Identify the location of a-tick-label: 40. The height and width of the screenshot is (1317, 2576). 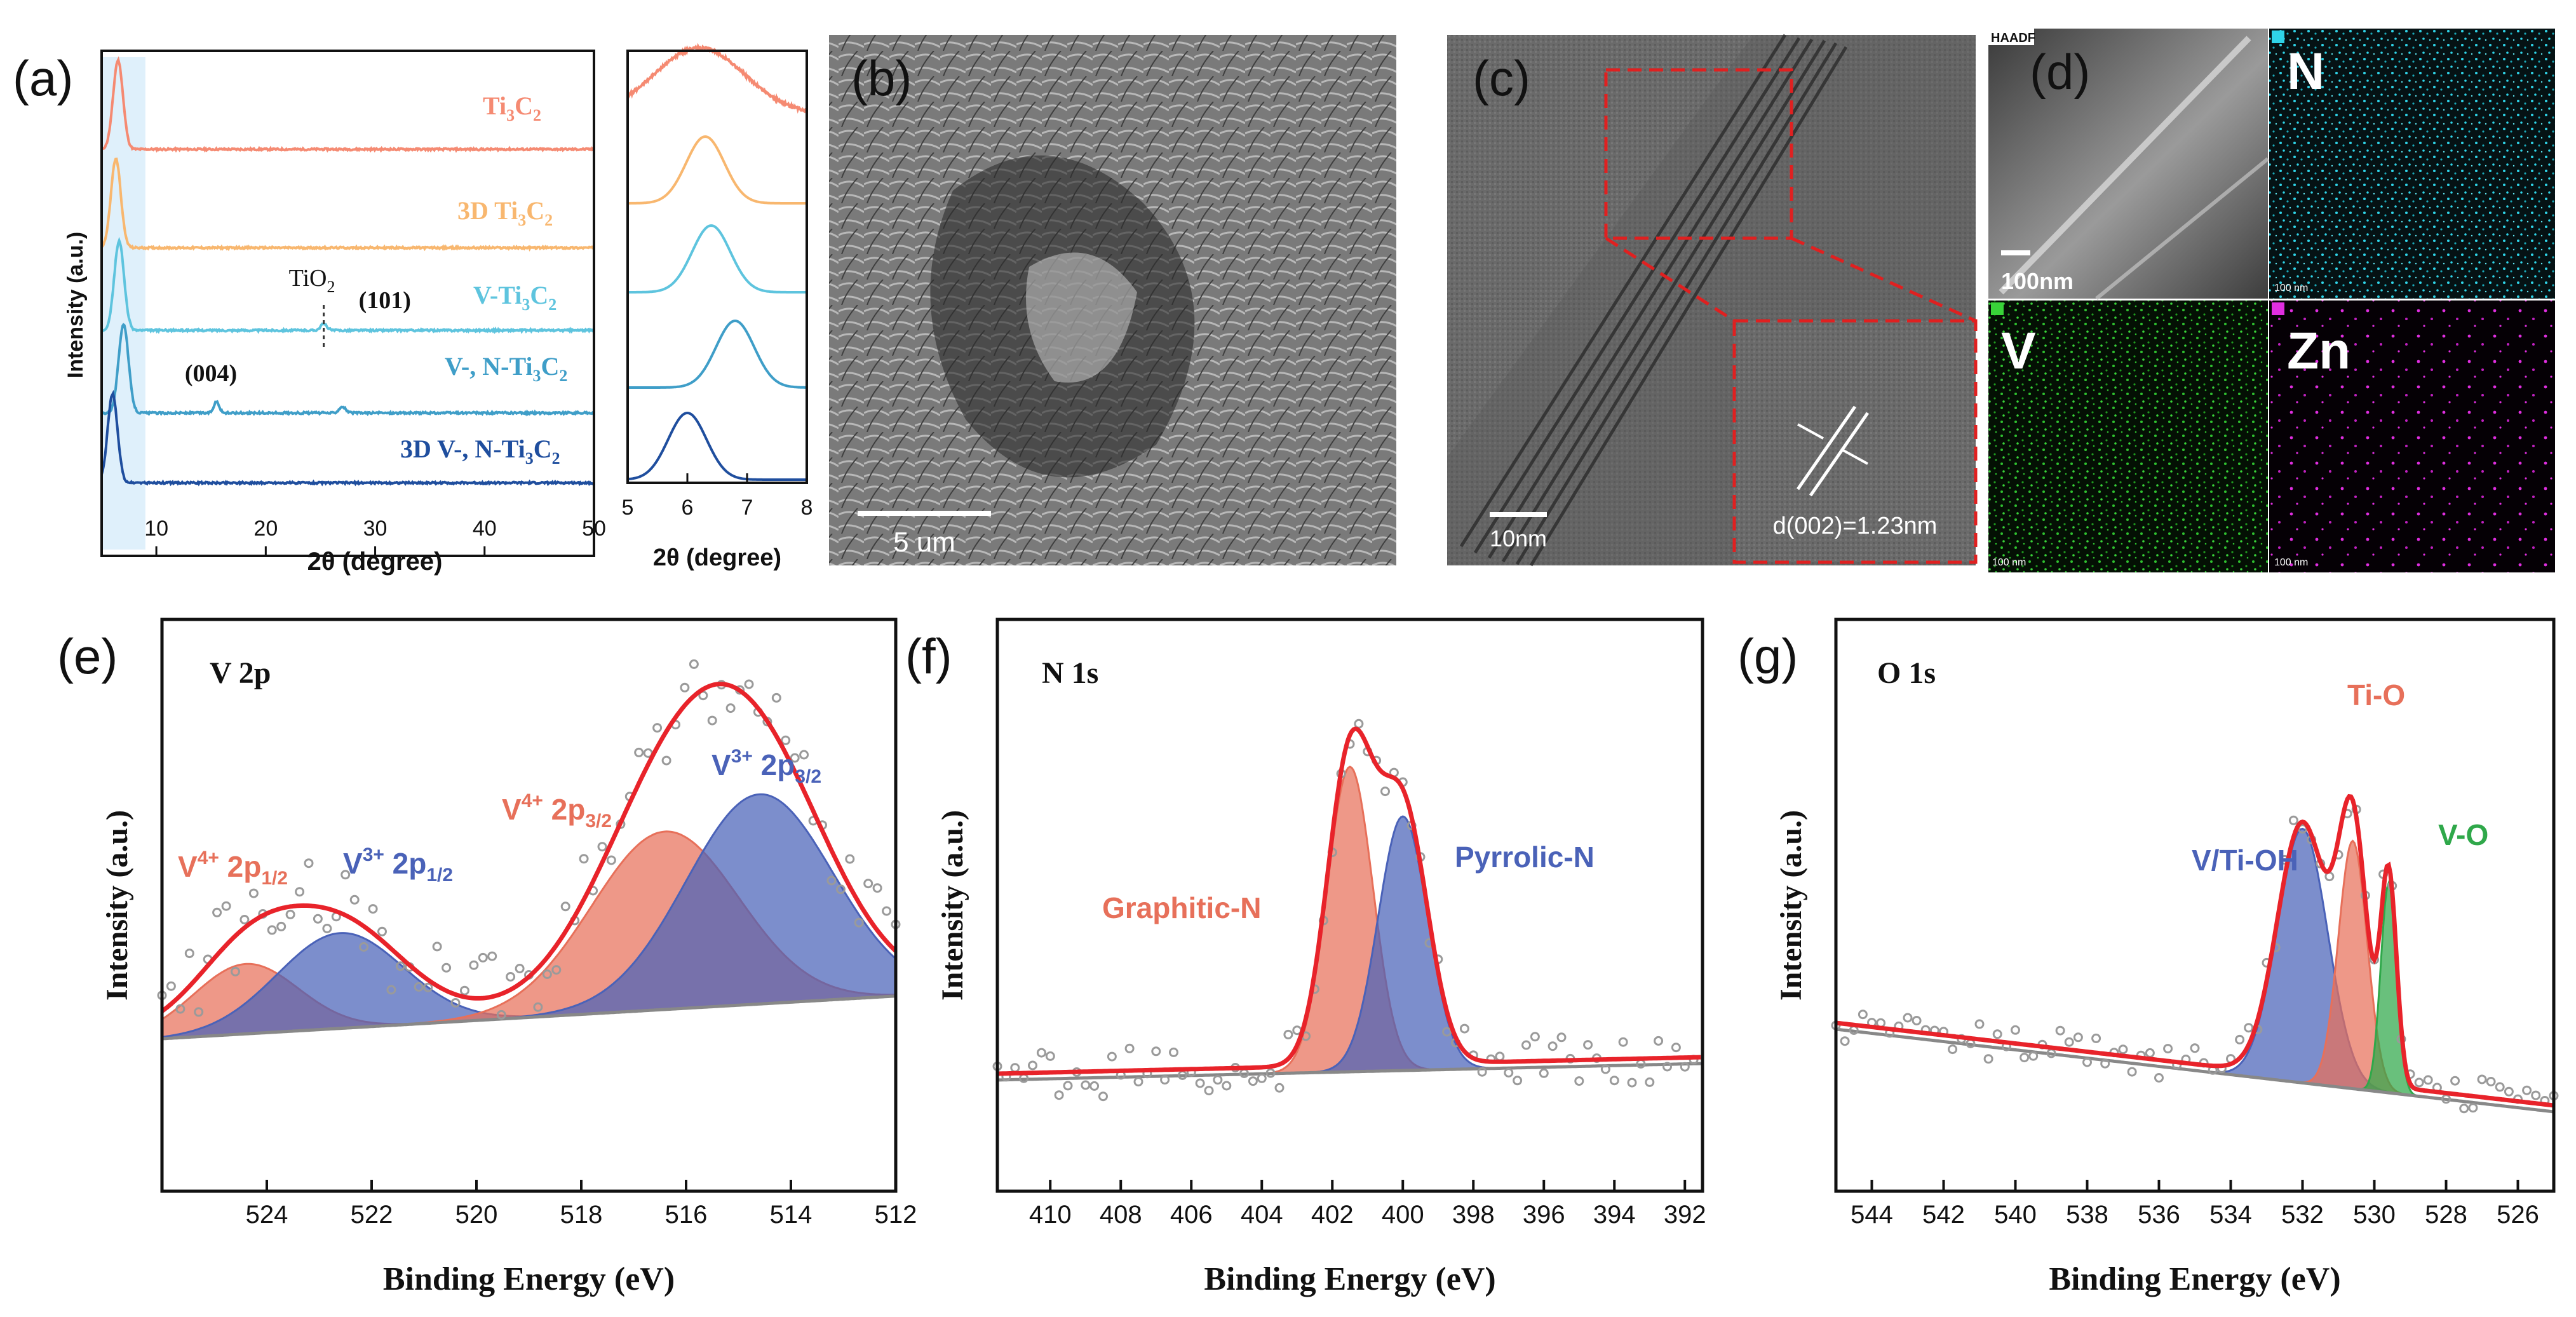
(485, 529).